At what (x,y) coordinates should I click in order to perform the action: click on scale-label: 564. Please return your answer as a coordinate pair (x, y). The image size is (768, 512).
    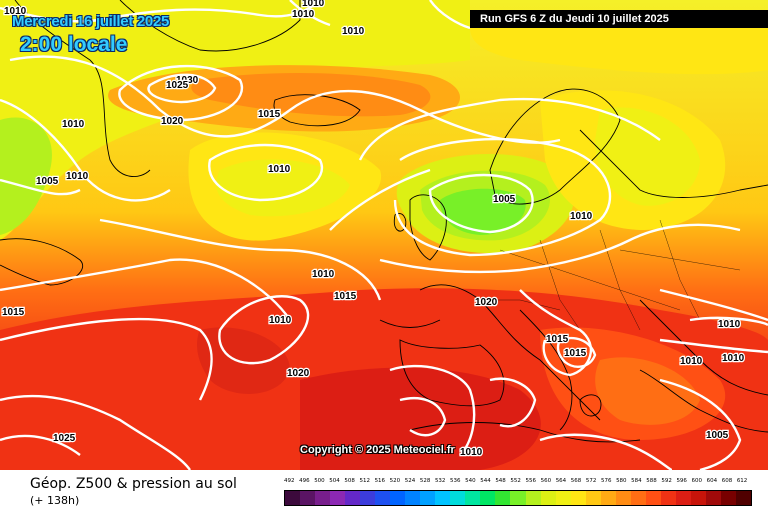
    Looking at the image, I should click on (561, 481).